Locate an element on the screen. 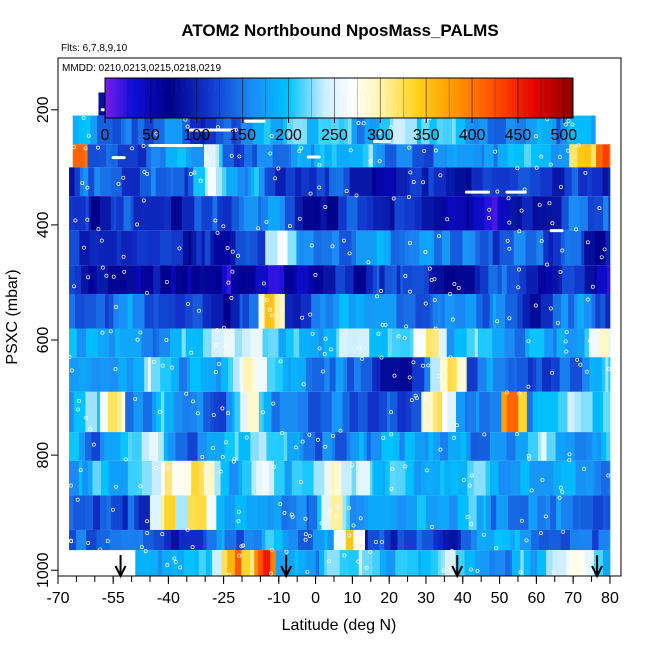  colorbar-tick-label: 400 is located at coordinates (472, 135).